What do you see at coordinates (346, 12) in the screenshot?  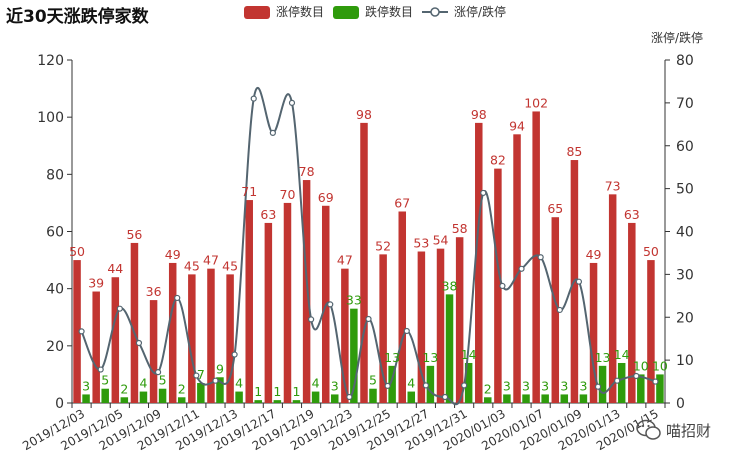 I see `legend-swatch-limit-down` at bounding box center [346, 12].